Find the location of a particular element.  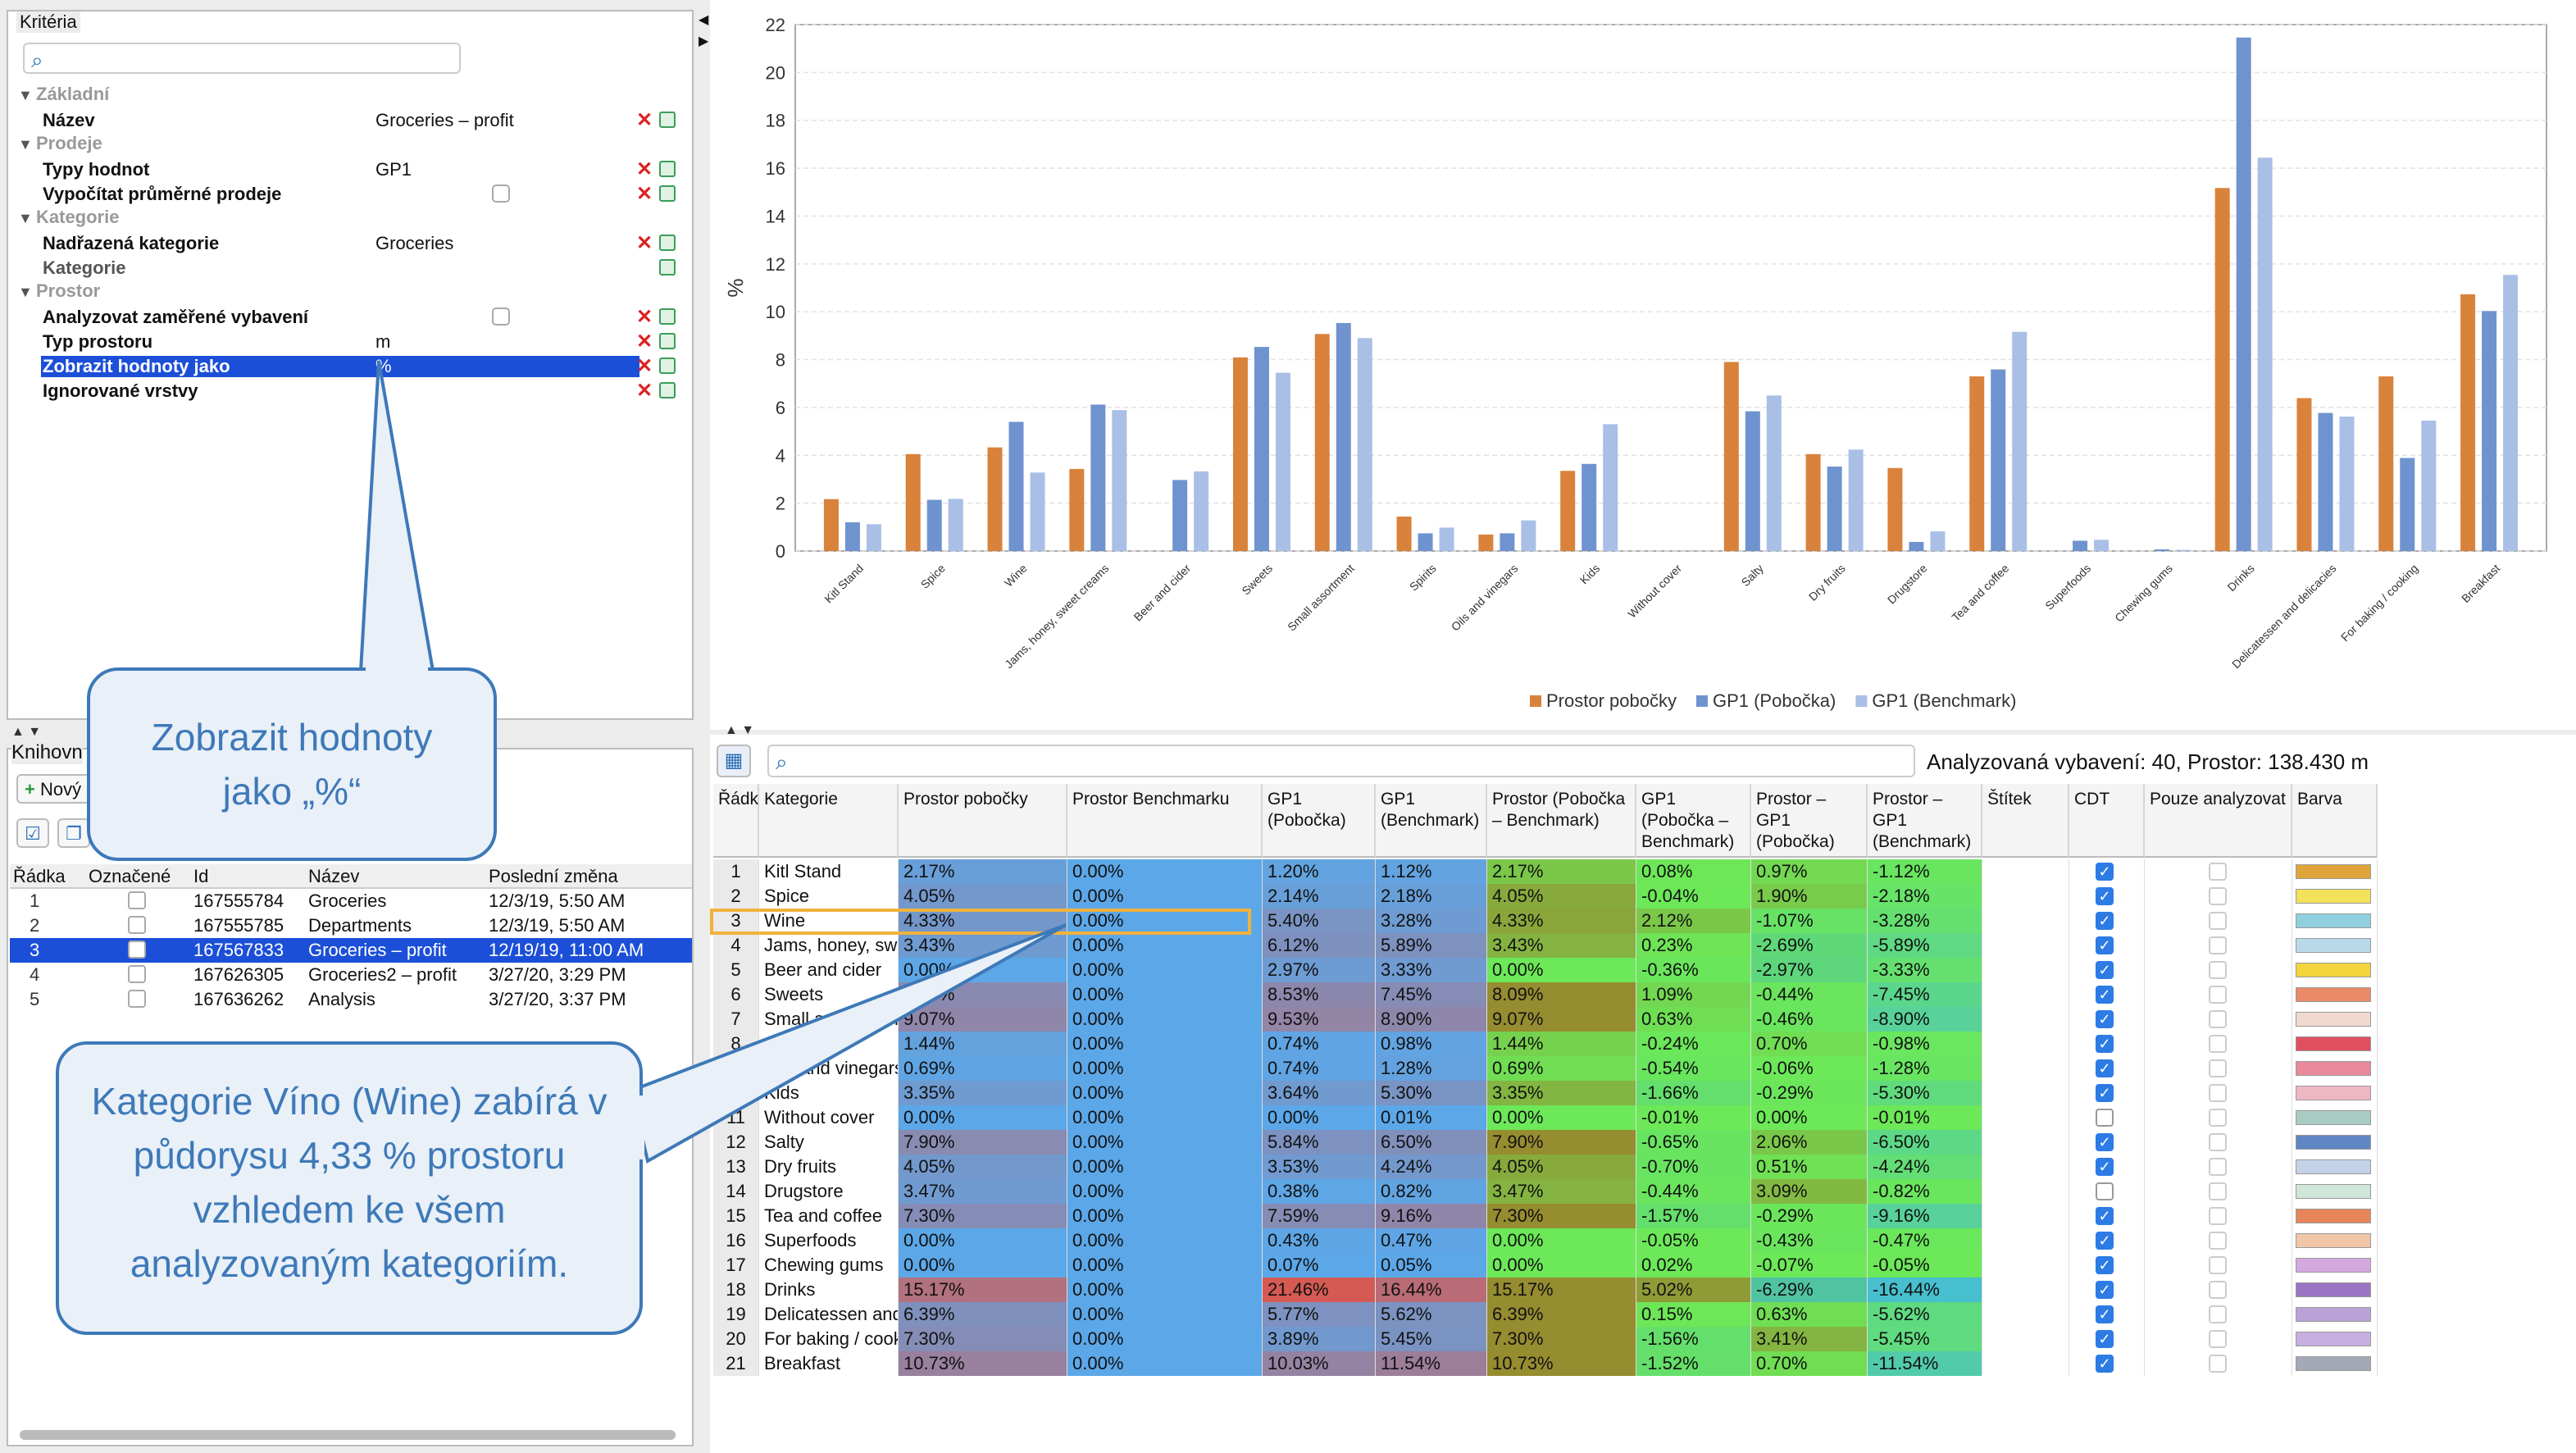

row-number: 17 is located at coordinates (736, 1265).